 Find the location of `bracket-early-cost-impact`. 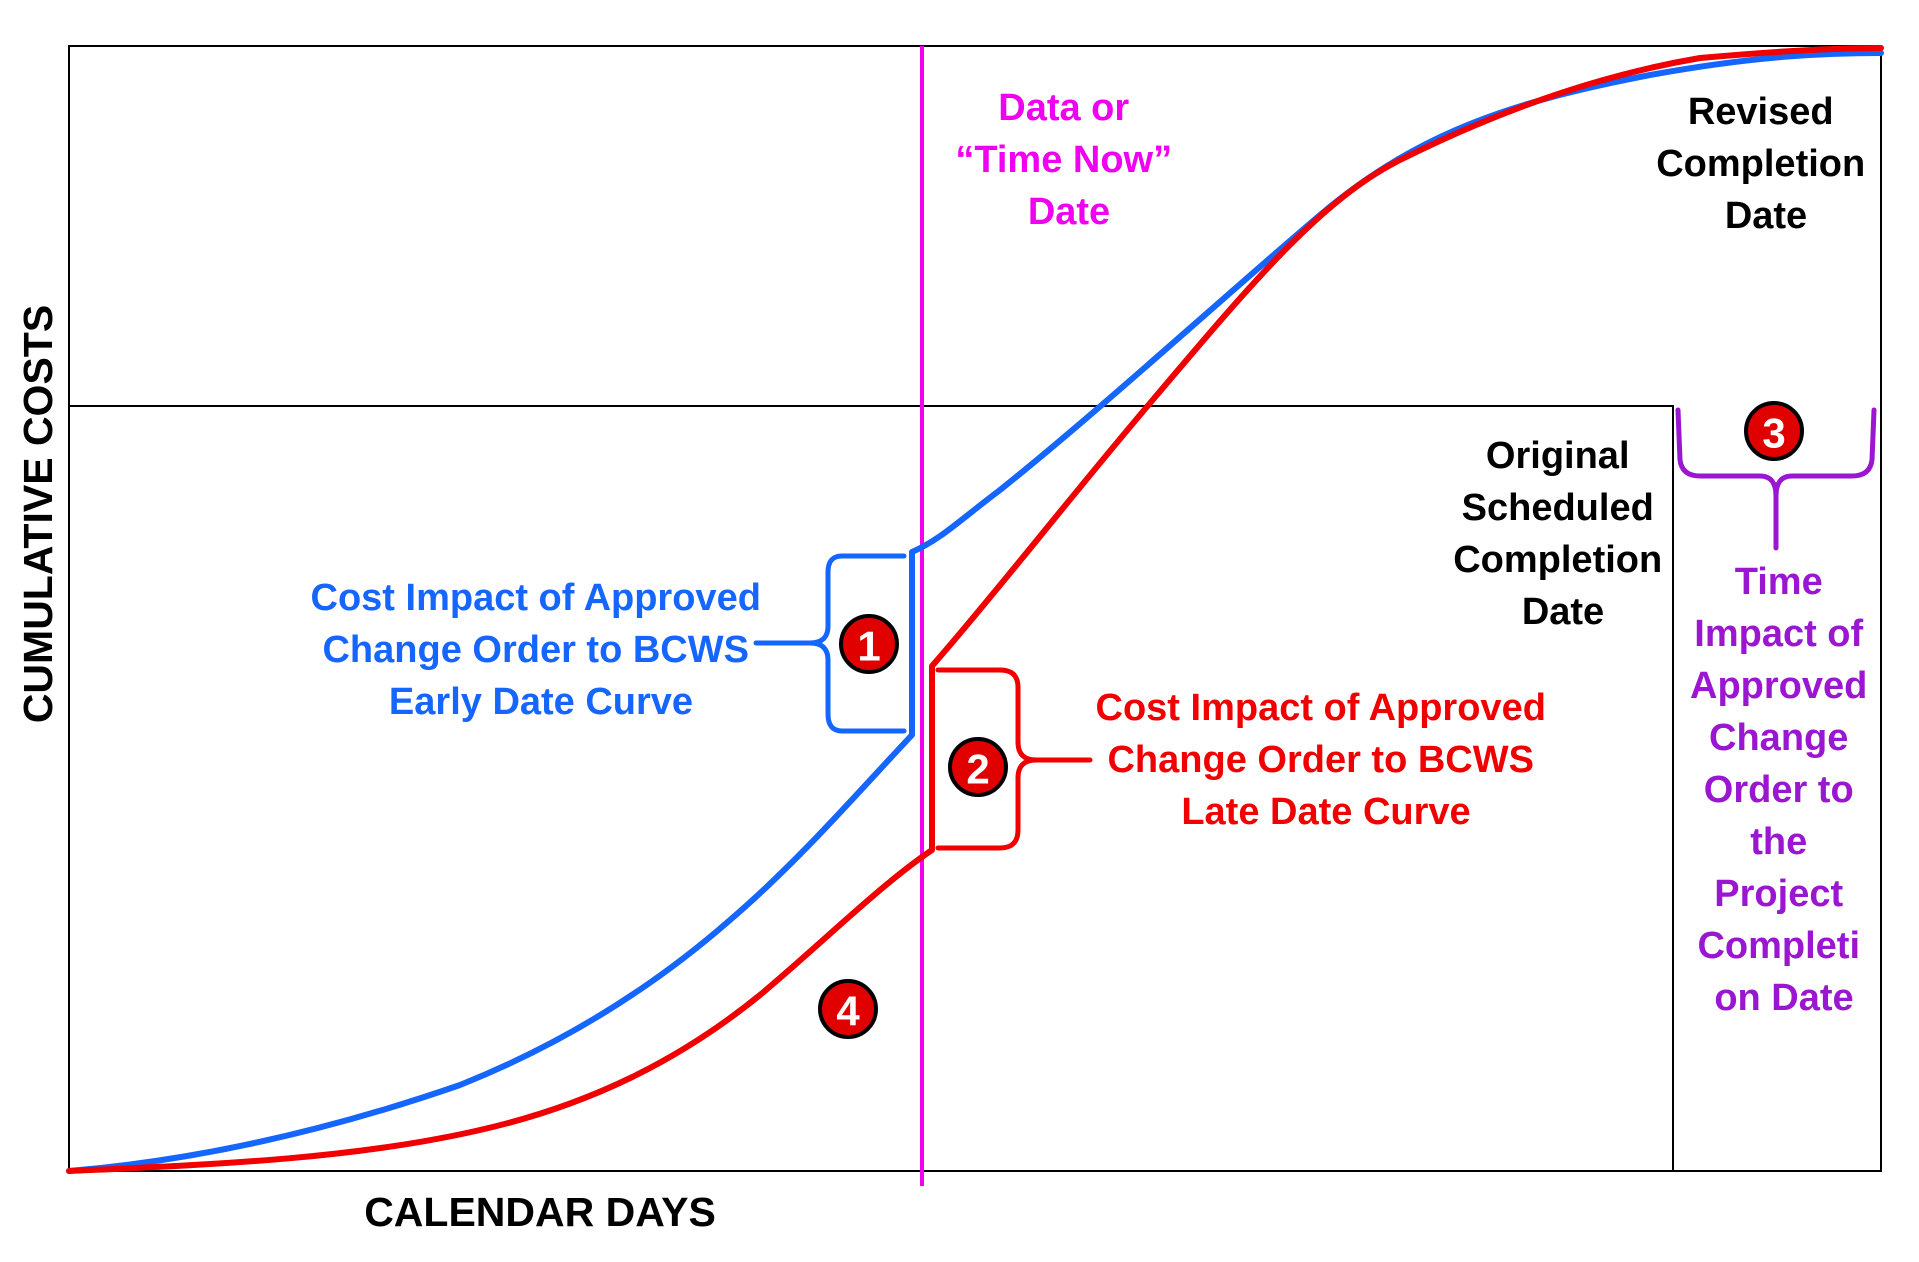

bracket-early-cost-impact is located at coordinates (830, 643).